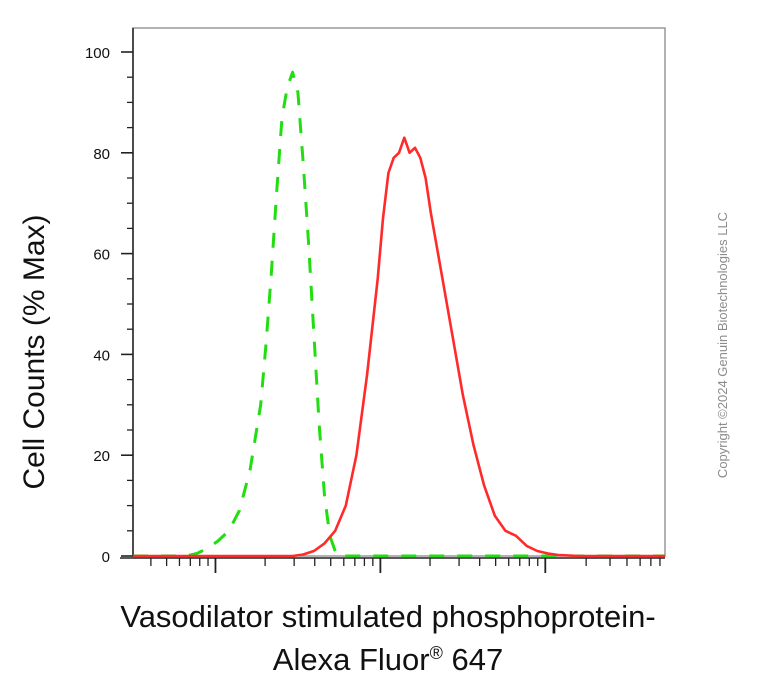 The height and width of the screenshot is (690, 762). I want to click on x-axis-label-line1: Vasodilator stimulated phosphoprotein-, so click(387, 616).